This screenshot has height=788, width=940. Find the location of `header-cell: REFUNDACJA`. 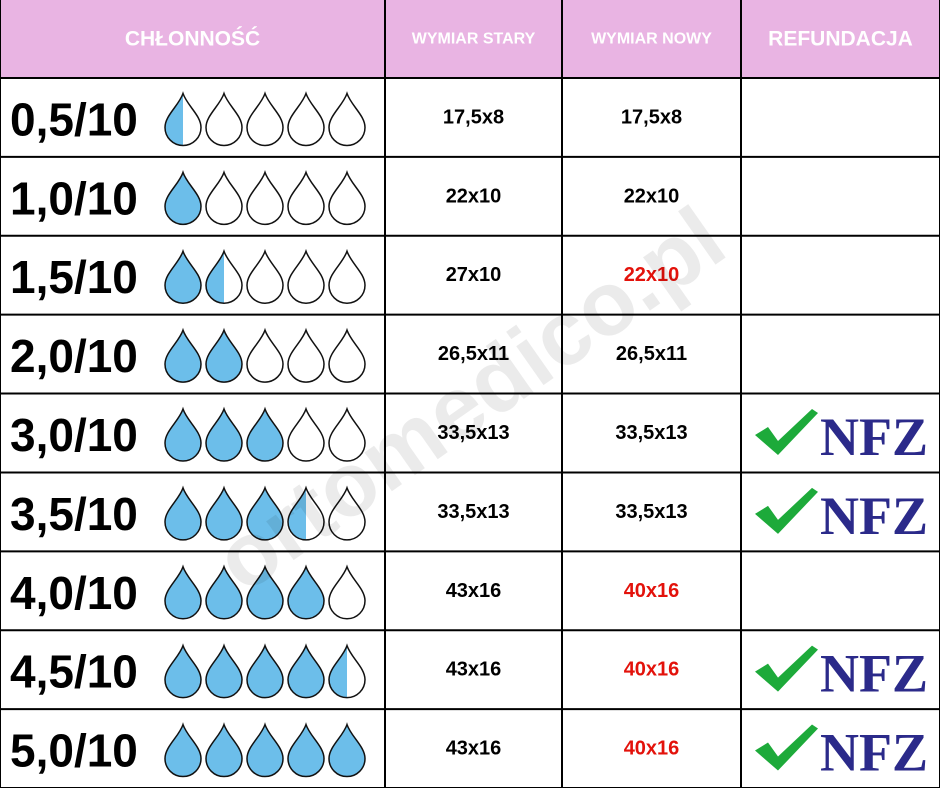

header-cell: REFUNDACJA is located at coordinates (840, 39).